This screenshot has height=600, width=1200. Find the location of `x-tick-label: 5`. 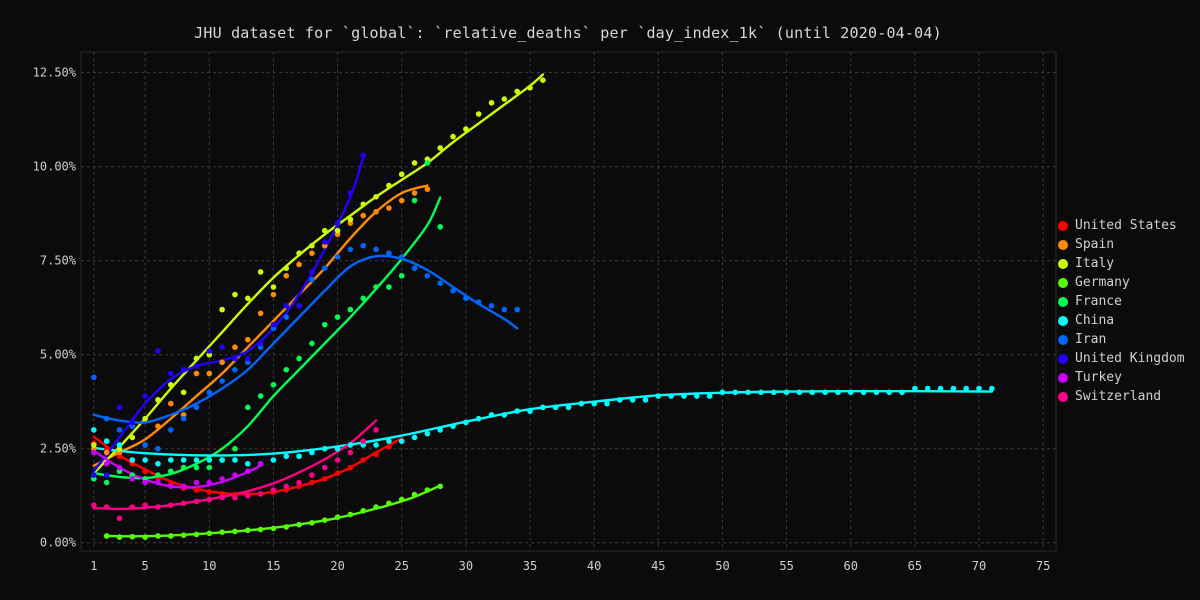

x-tick-label: 5 is located at coordinates (145, 566).